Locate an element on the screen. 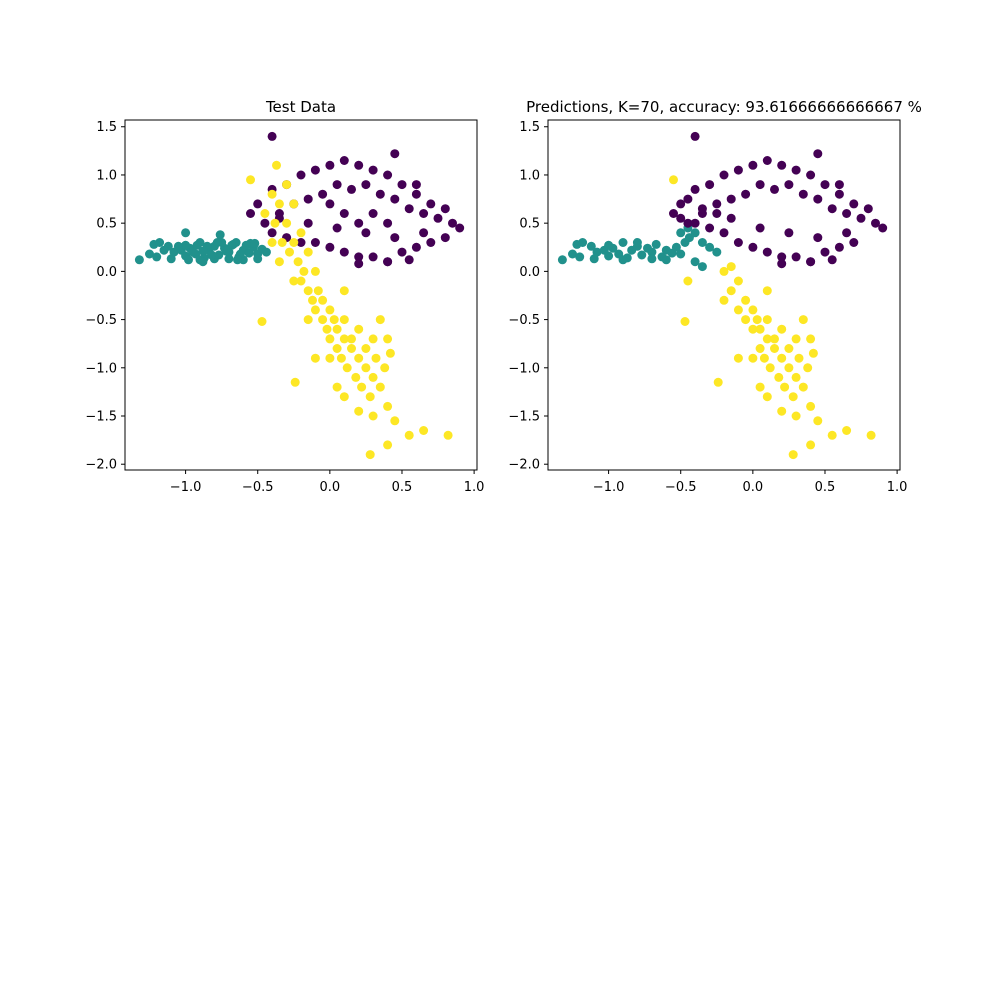 This screenshot has width=1000, height=1000. y-tick-label: −1.0 is located at coordinates (101, 368).